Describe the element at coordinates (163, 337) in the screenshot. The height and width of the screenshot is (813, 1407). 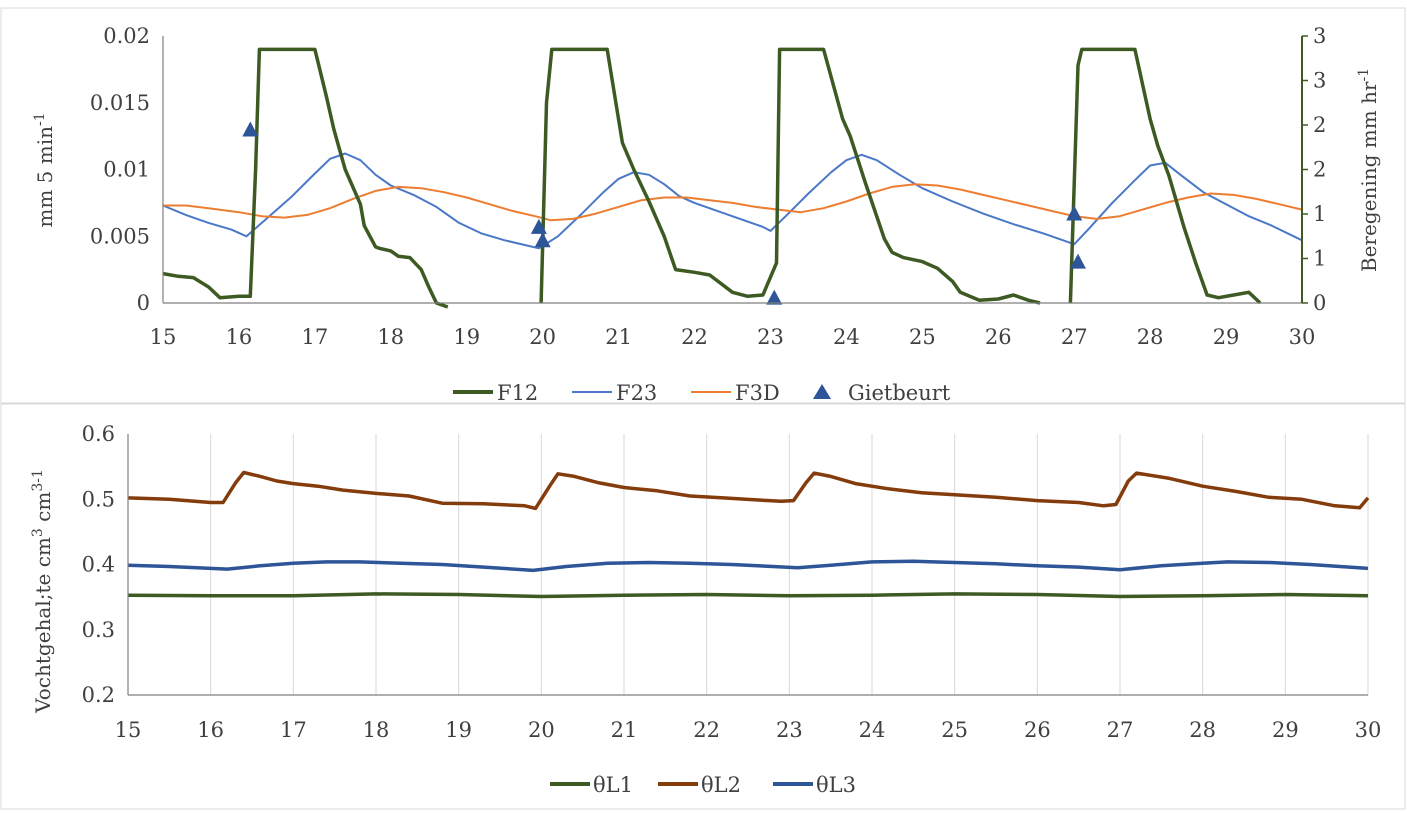
I see `top-x-tick-label: 15` at that location.